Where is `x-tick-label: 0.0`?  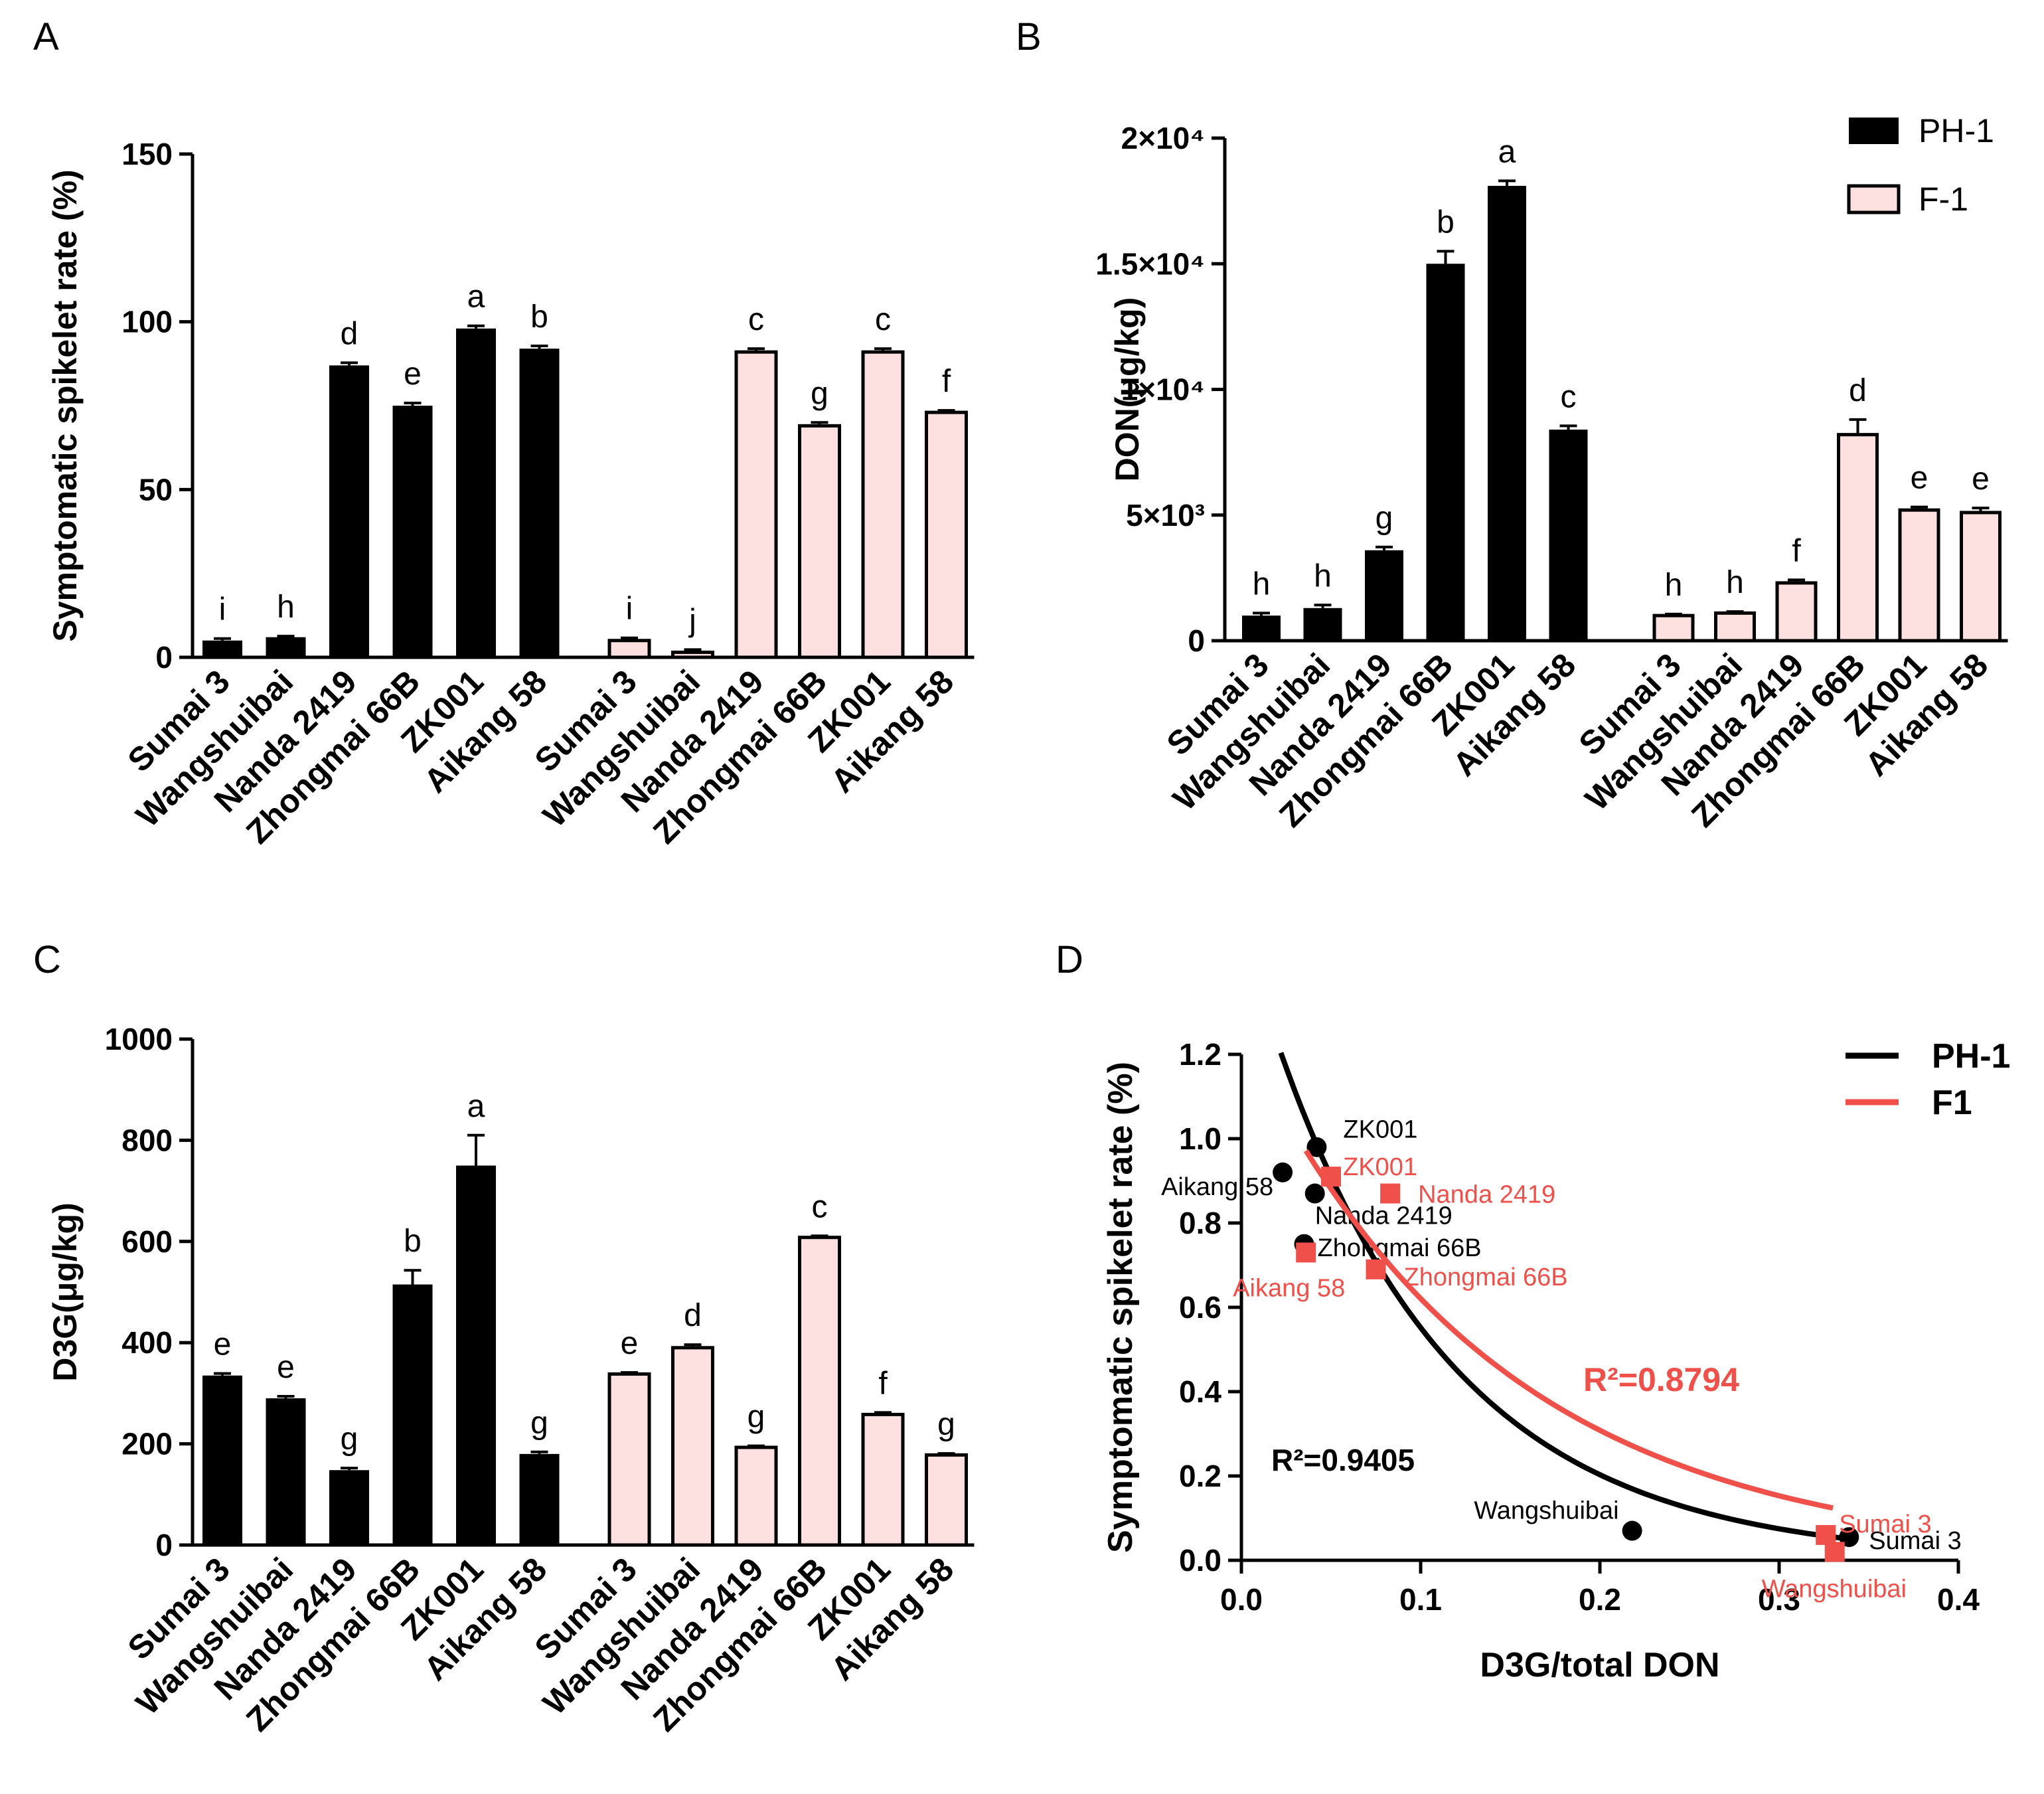
x-tick-label: 0.0 is located at coordinates (1241, 1599).